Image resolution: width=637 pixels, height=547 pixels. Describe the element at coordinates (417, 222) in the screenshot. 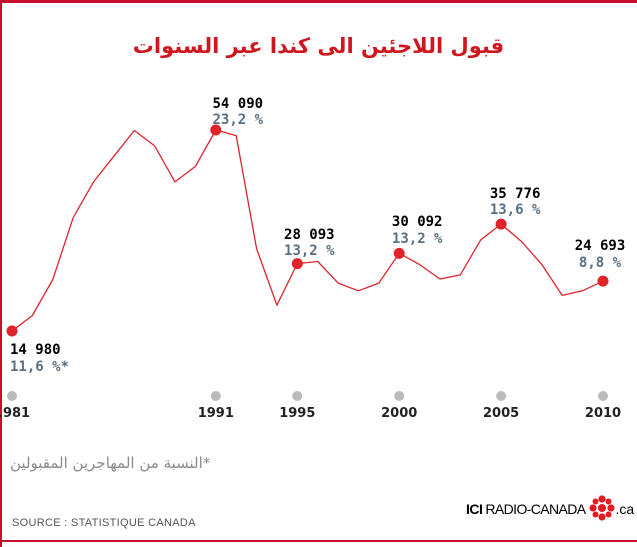

I see `value-label-2000: 30 092` at that location.